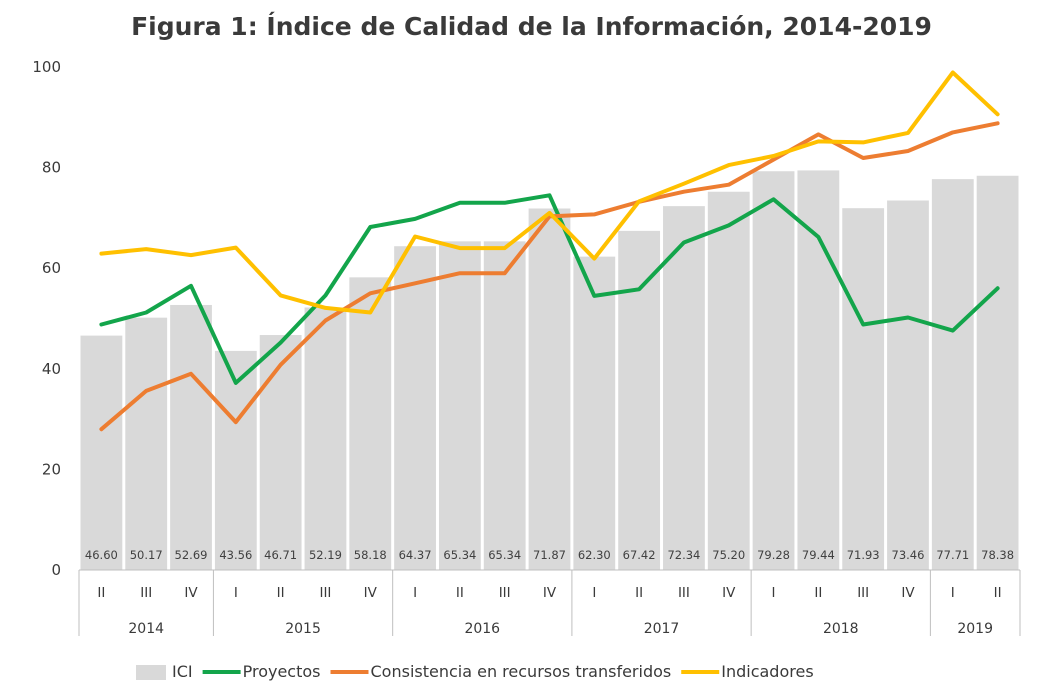 This screenshot has width=1063, height=688. What do you see at coordinates (280, 555) in the screenshot?
I see `bar-label-4: 46.71` at bounding box center [280, 555].